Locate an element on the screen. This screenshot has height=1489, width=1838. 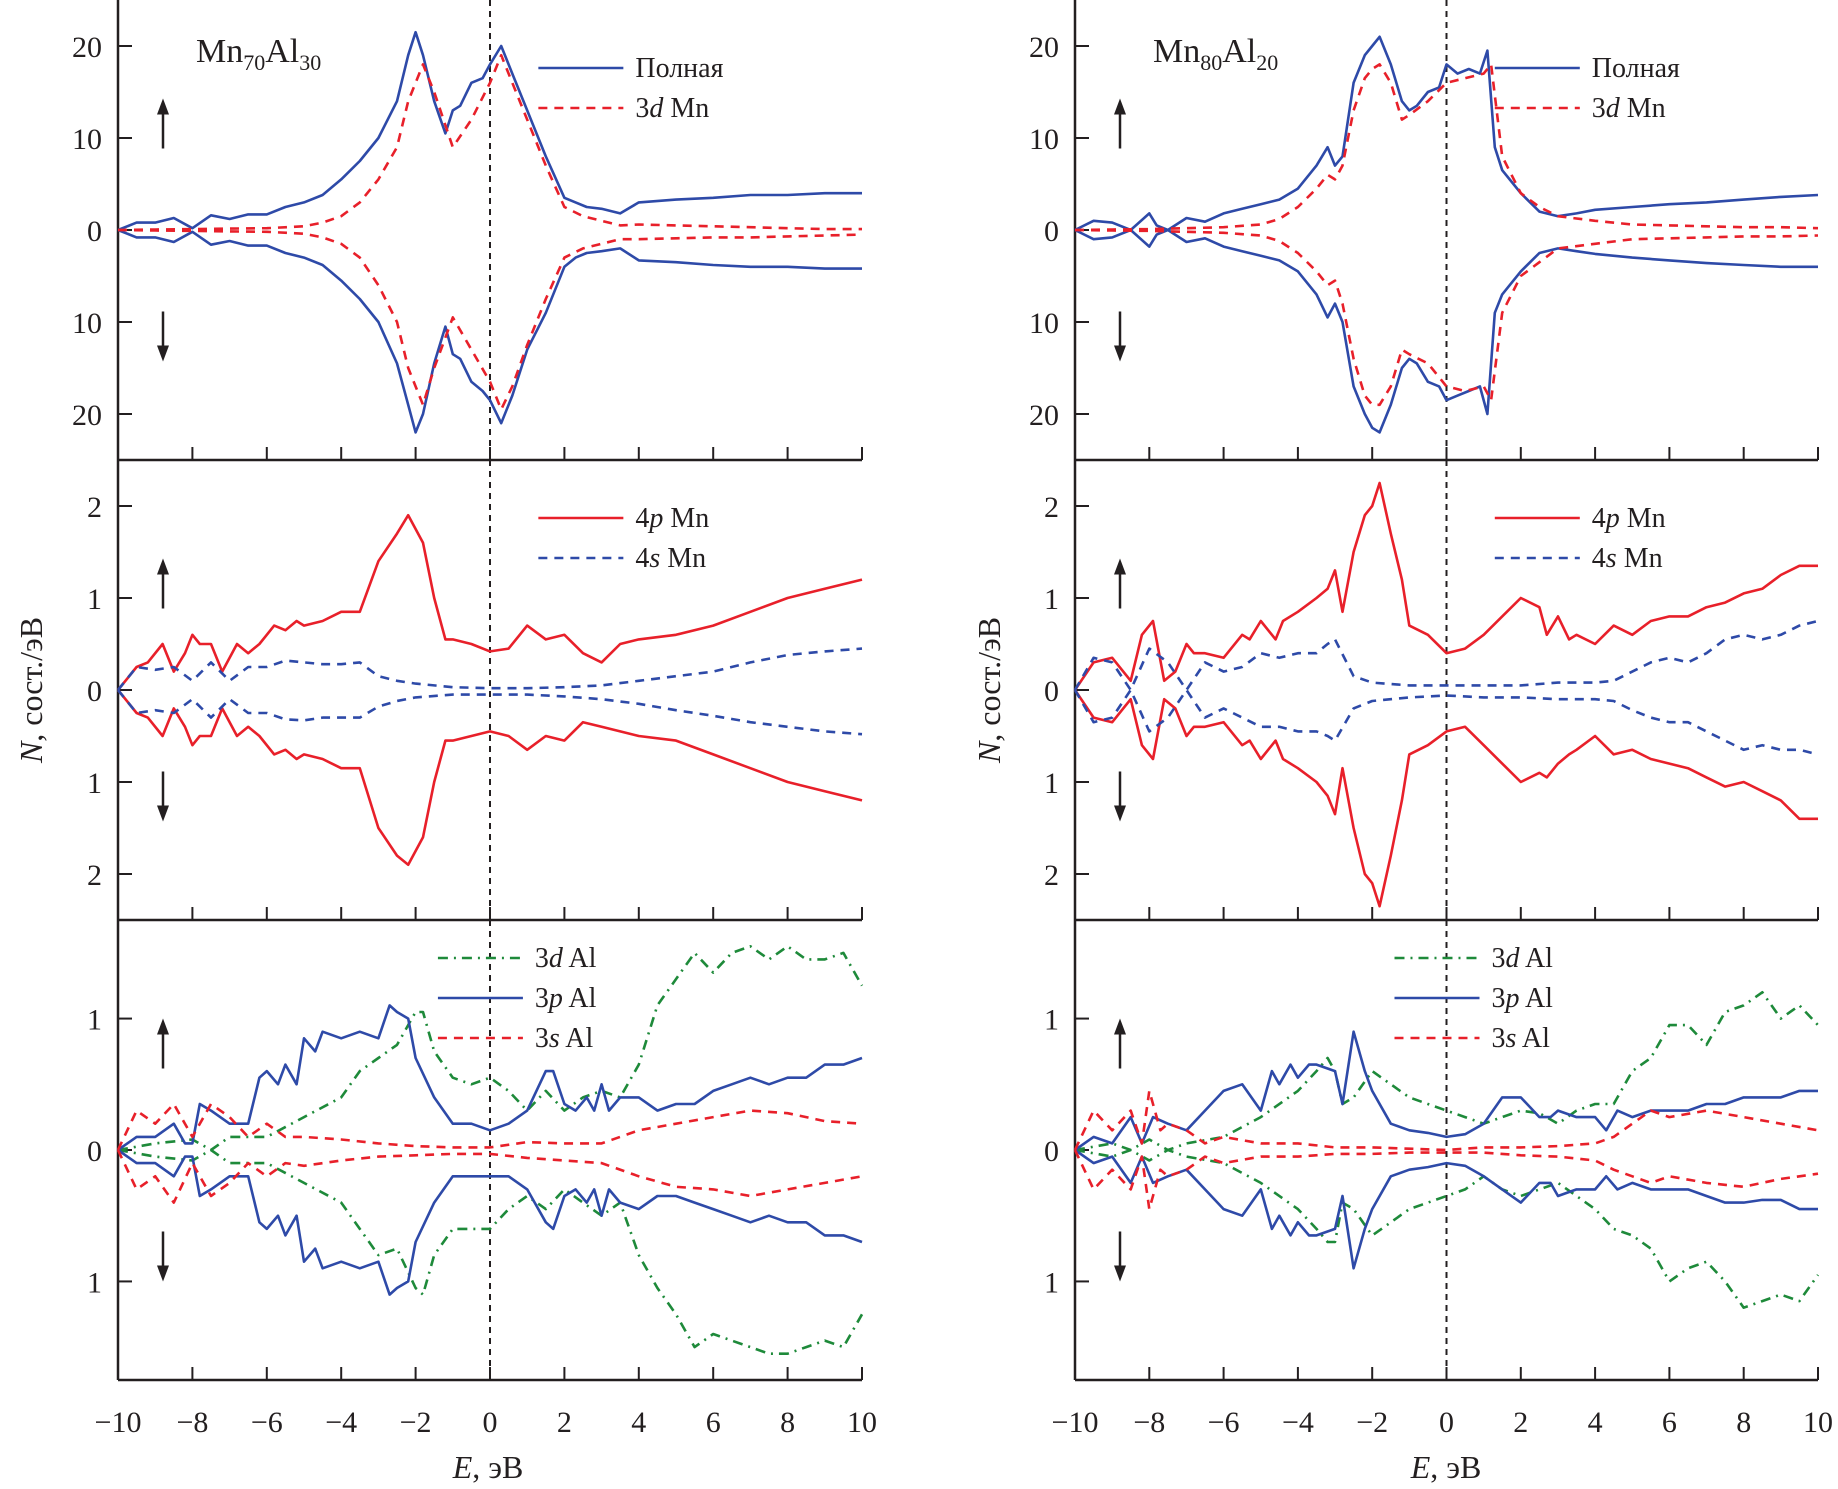
series-3p-al is located at coordinates (1446, 1150).